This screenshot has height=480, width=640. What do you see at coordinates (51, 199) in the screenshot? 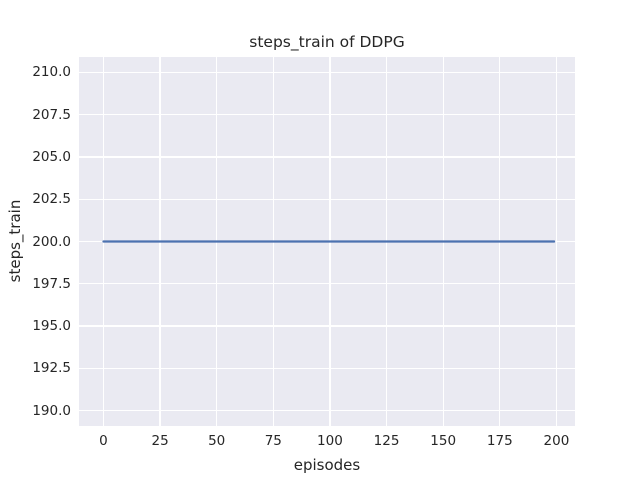
I see `y-tick-label: 202.5` at bounding box center [51, 199].